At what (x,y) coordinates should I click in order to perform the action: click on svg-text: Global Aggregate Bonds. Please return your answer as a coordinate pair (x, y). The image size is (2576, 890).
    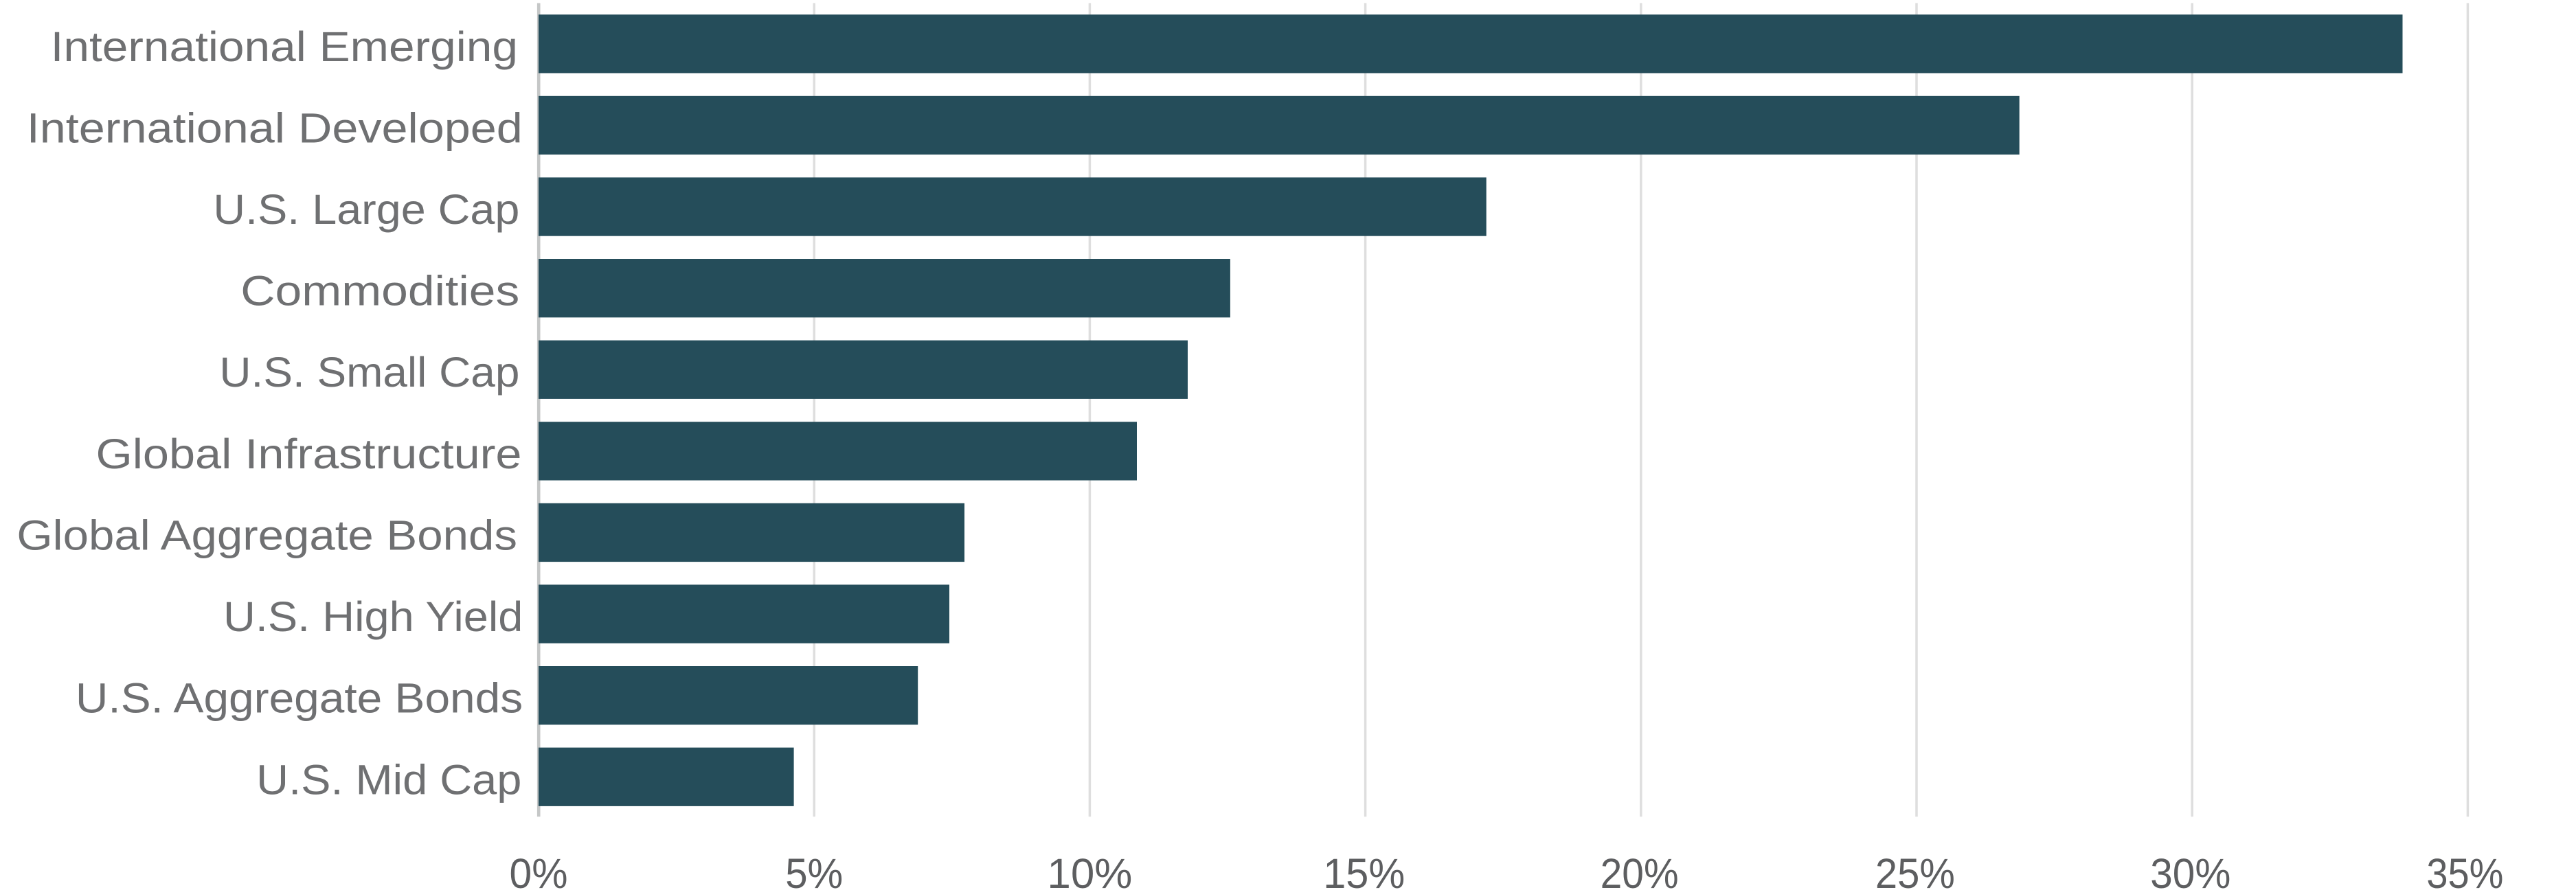
    Looking at the image, I should click on (266, 535).